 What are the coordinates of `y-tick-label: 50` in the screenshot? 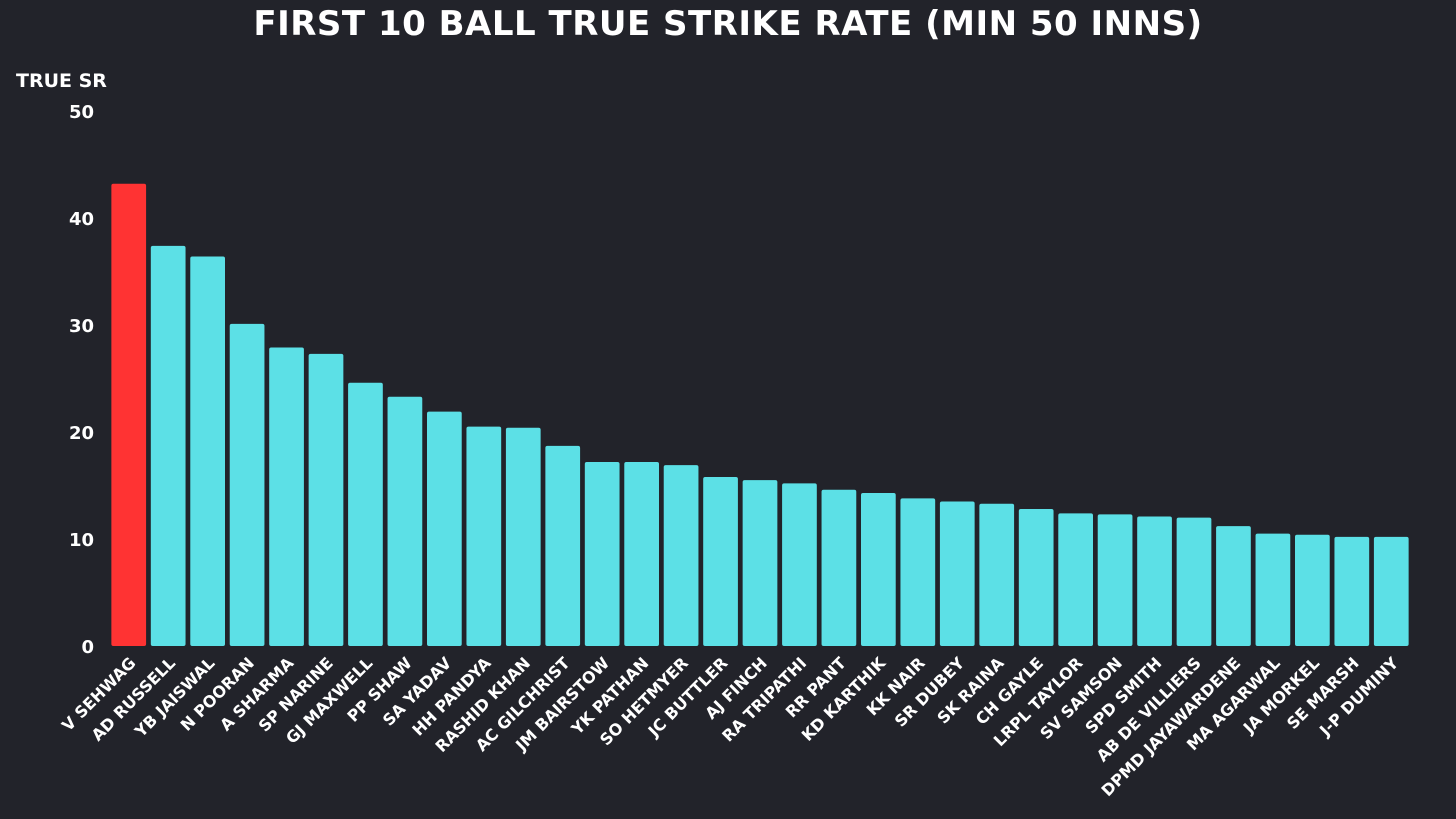 It's located at (81, 112).